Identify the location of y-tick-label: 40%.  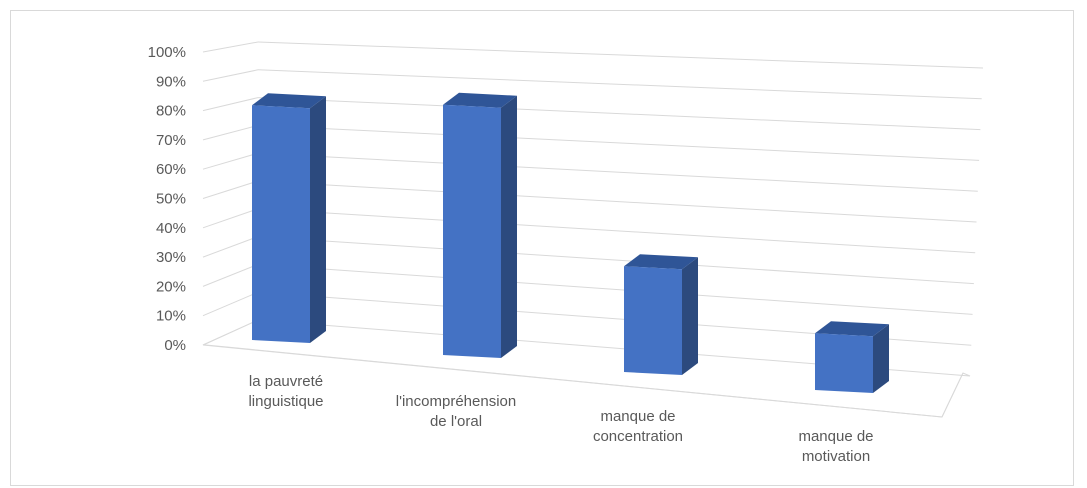
(171, 228).